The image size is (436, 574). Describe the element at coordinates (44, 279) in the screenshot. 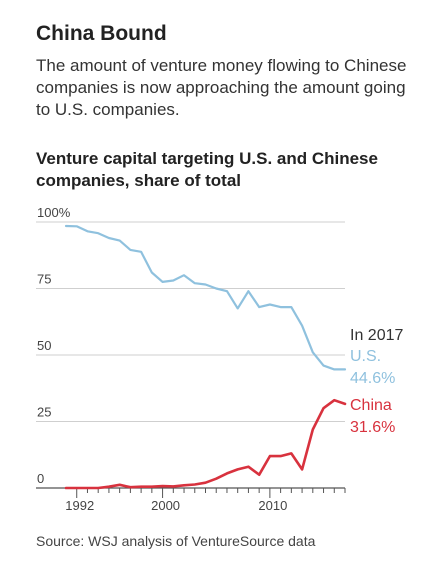

I see `y-tick-label: 75` at that location.